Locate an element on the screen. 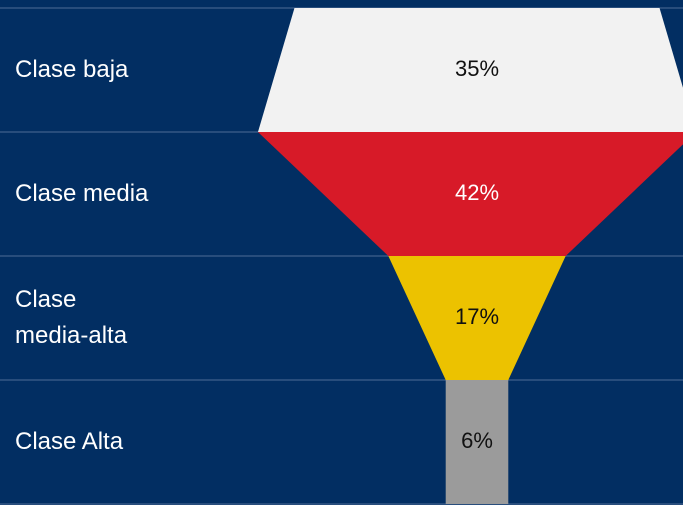  category-label: Clase media is located at coordinates (82, 193).